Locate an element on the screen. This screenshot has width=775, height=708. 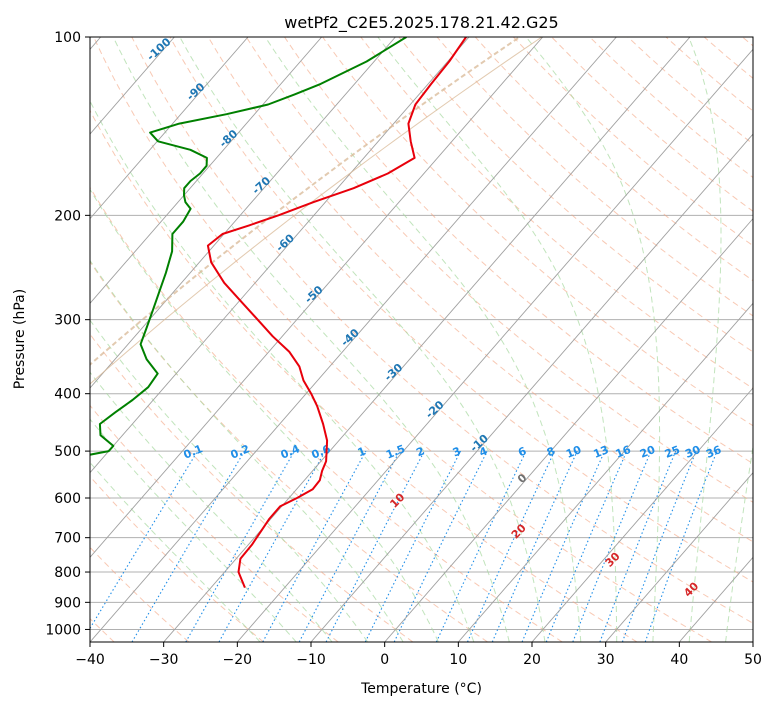
mixing-ratio-label: 8 is located at coordinates (551, 451).